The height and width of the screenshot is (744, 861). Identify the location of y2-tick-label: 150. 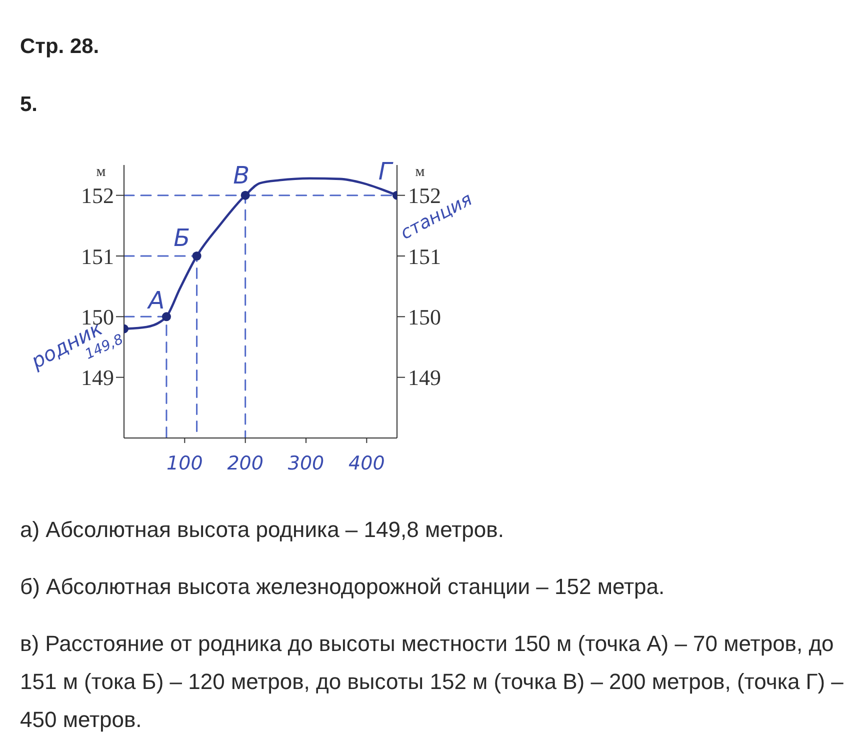
(424, 317).